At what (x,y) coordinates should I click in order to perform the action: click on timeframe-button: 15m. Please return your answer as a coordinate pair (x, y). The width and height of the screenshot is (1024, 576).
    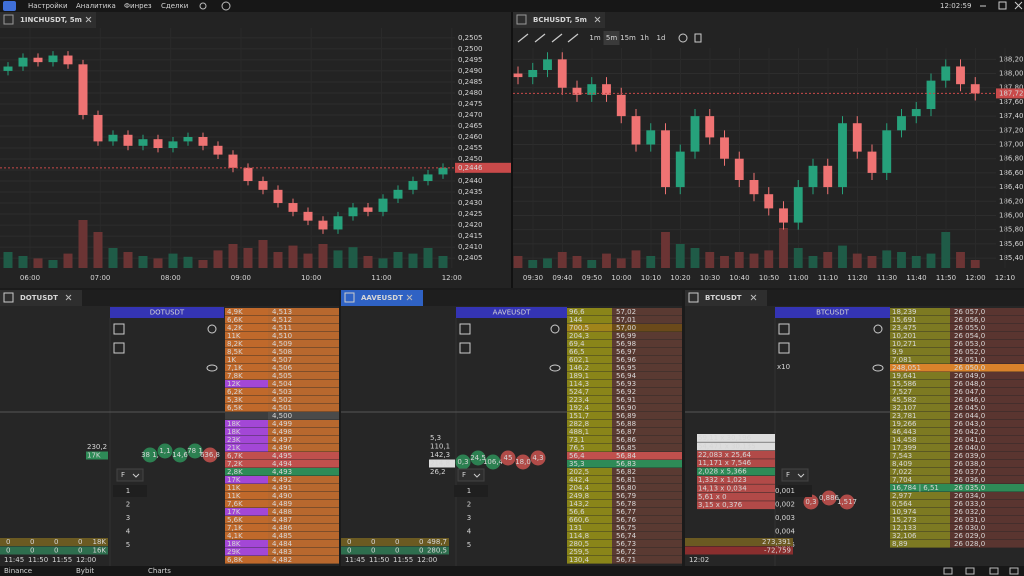
    Looking at the image, I should click on (628, 38).